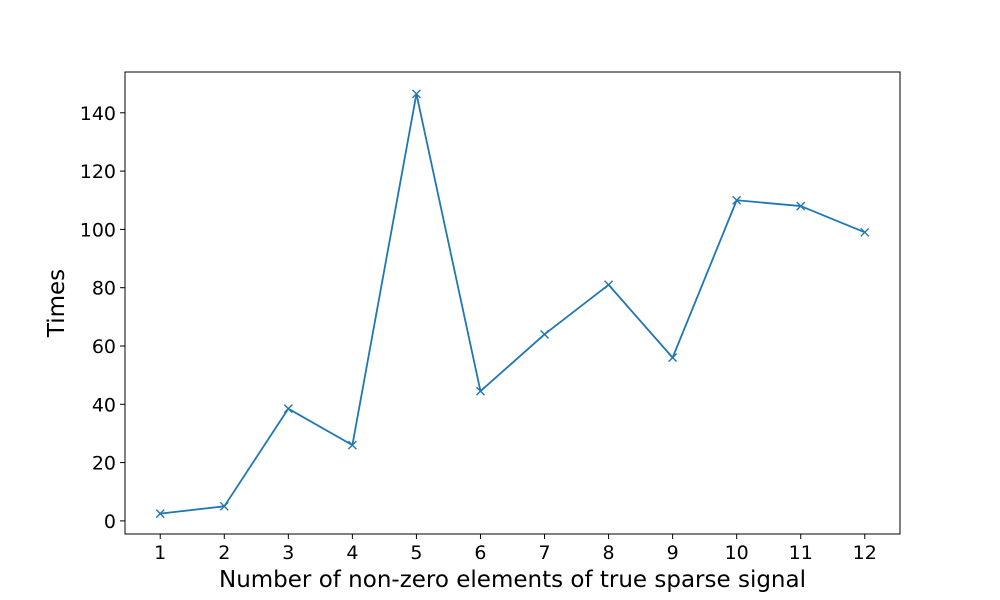 This screenshot has height=600, width=1000. I want to click on x-tick-label: 6, so click(480, 553).